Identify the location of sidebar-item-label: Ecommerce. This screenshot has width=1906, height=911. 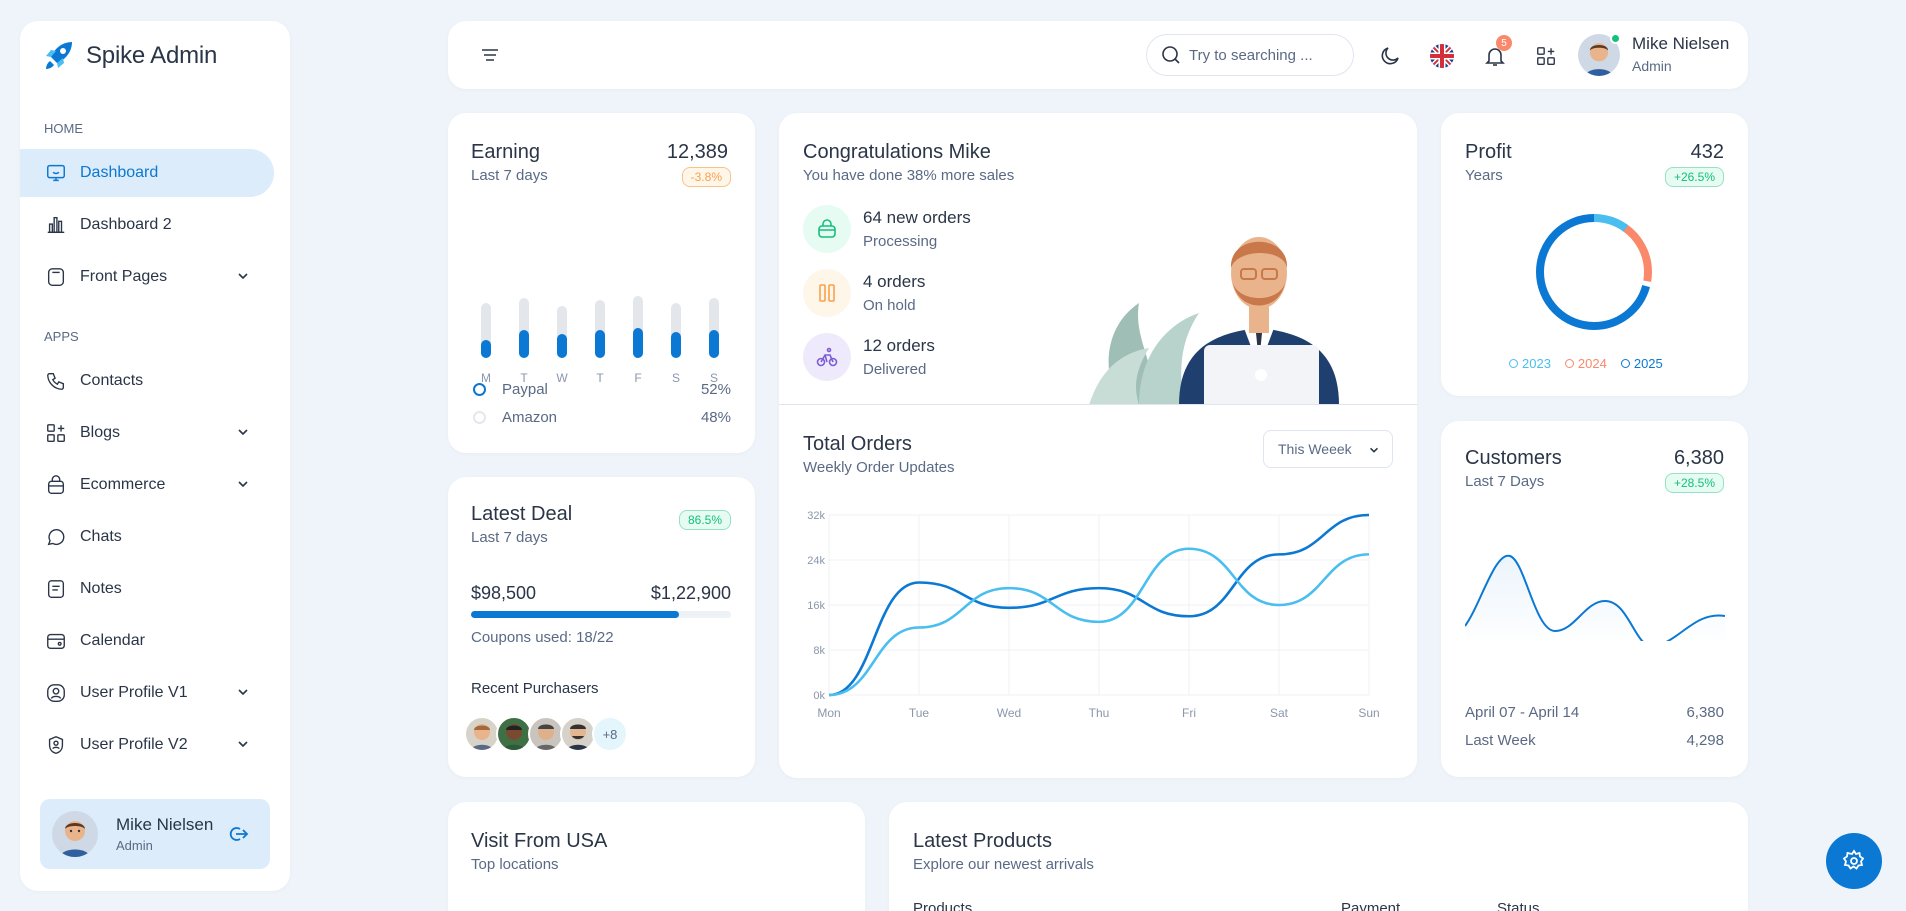
(123, 484).